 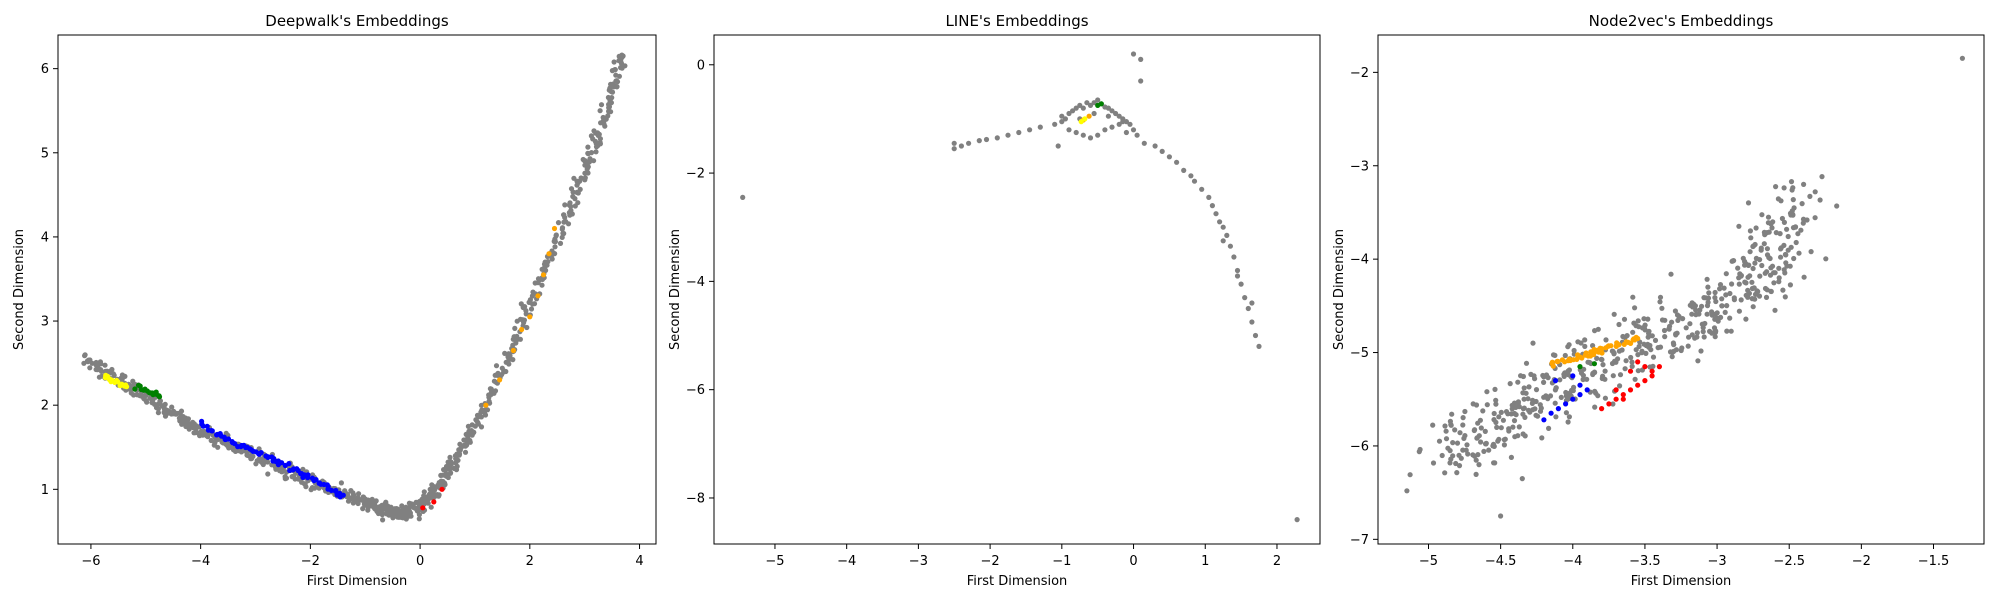 I want to click on deepwalk-y-ticks: 1 2 3 4 5 6, so click(x=49, y=280).